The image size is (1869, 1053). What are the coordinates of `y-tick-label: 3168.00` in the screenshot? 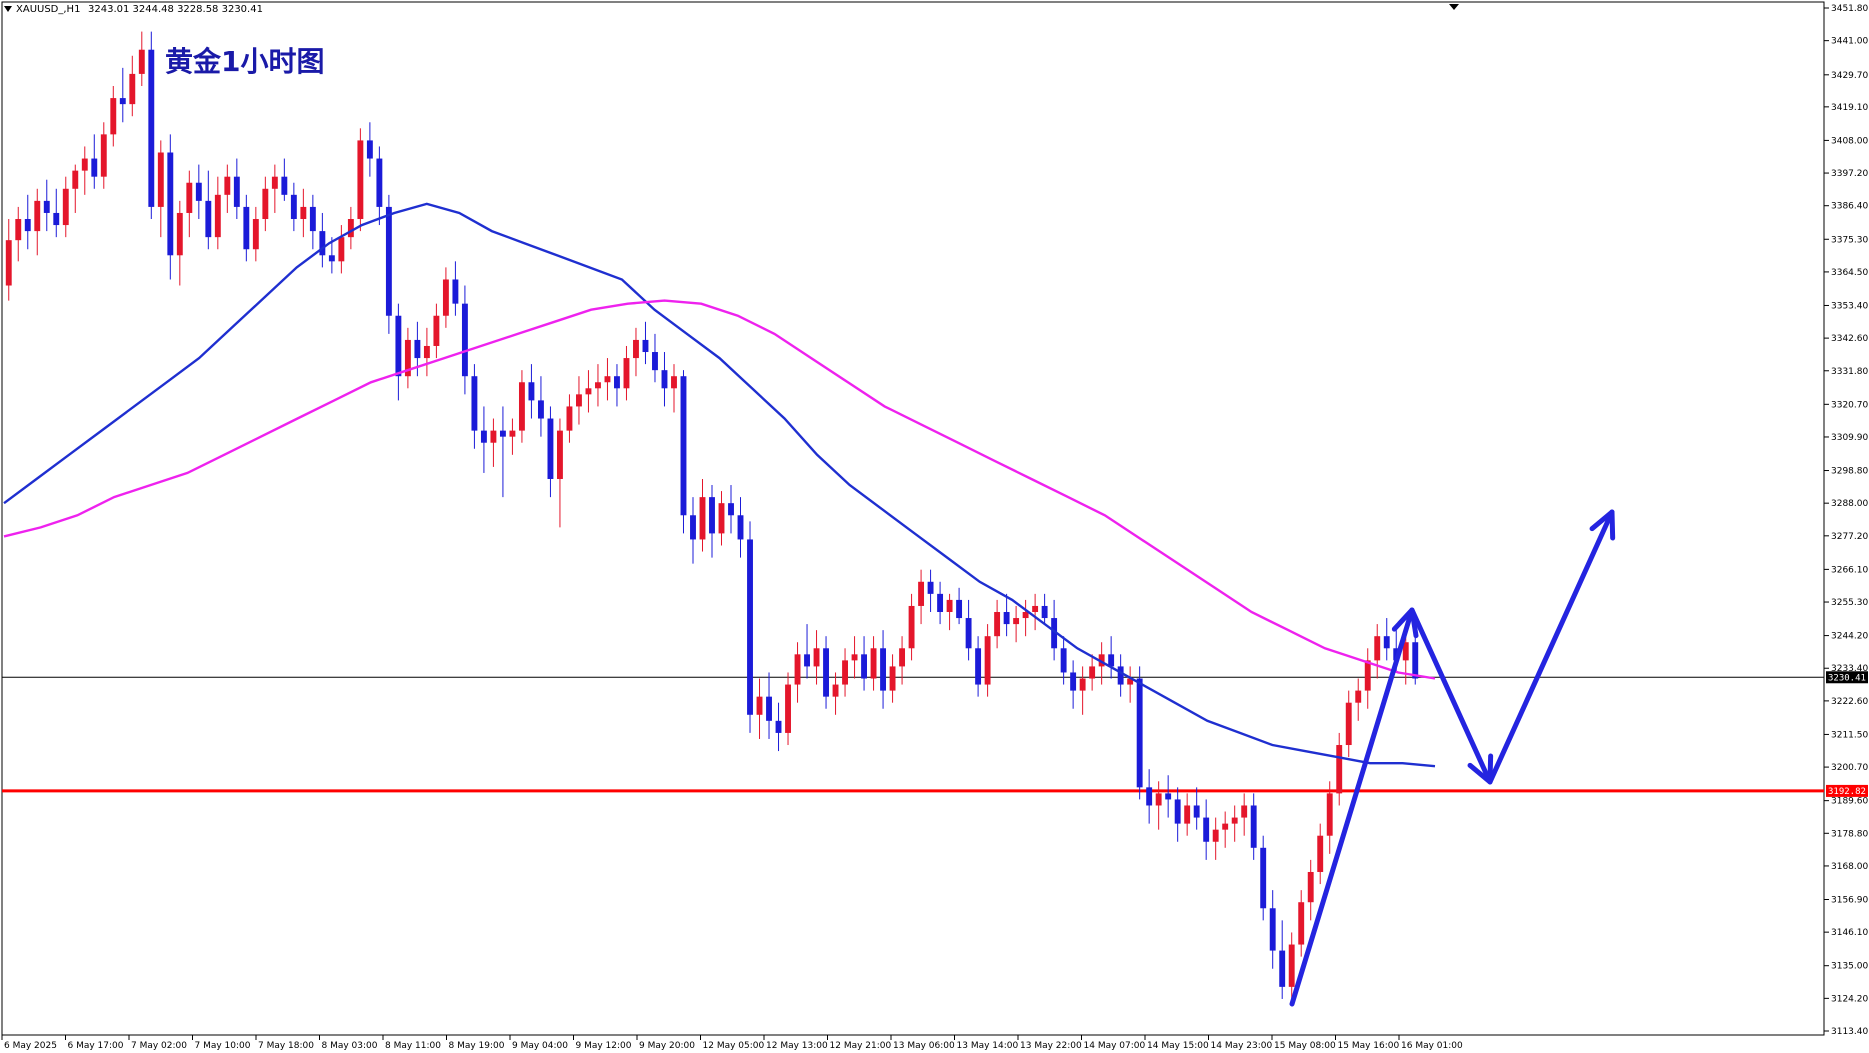 It's located at (1849, 867).